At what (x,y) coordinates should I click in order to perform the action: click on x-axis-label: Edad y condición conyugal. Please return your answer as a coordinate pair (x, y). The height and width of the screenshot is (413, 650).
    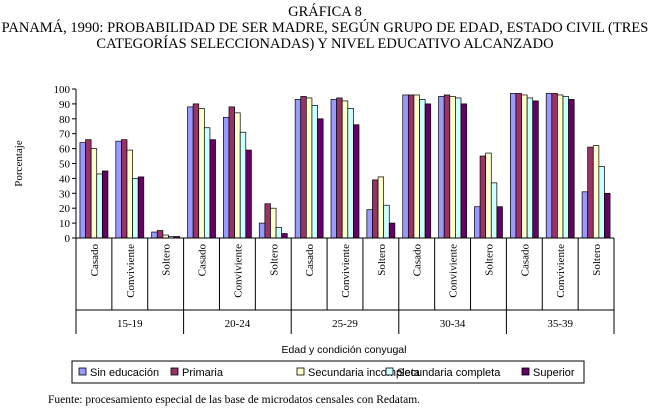
    Looking at the image, I should click on (344, 350).